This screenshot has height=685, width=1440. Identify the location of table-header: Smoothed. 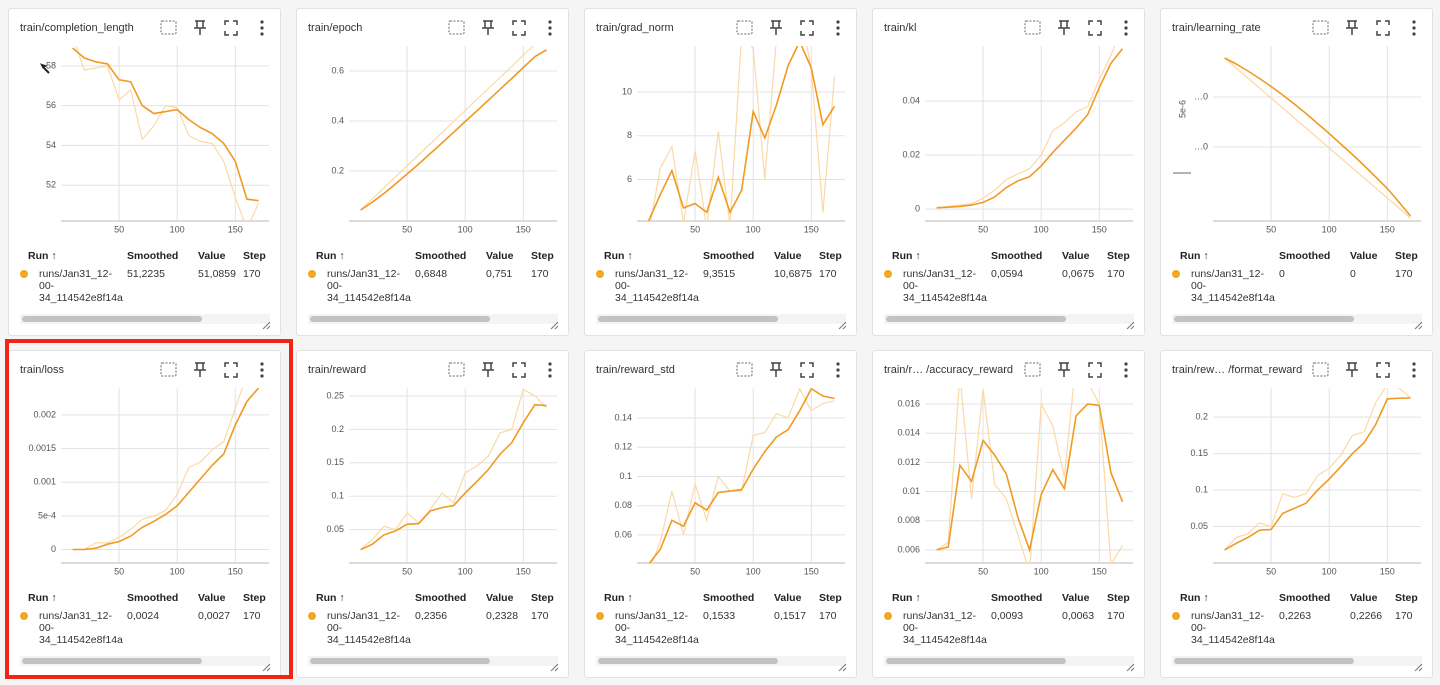
(440, 256).